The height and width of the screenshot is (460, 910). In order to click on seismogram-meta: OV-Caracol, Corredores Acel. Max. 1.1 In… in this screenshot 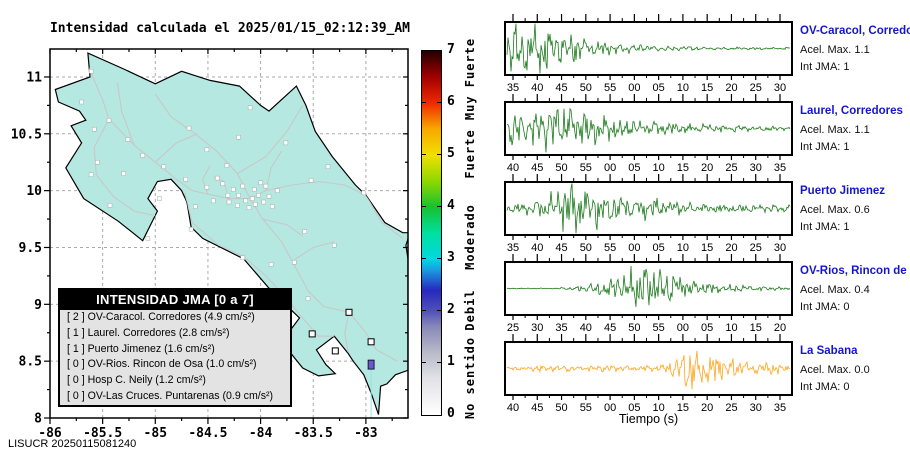, I will do `click(855, 51)`.